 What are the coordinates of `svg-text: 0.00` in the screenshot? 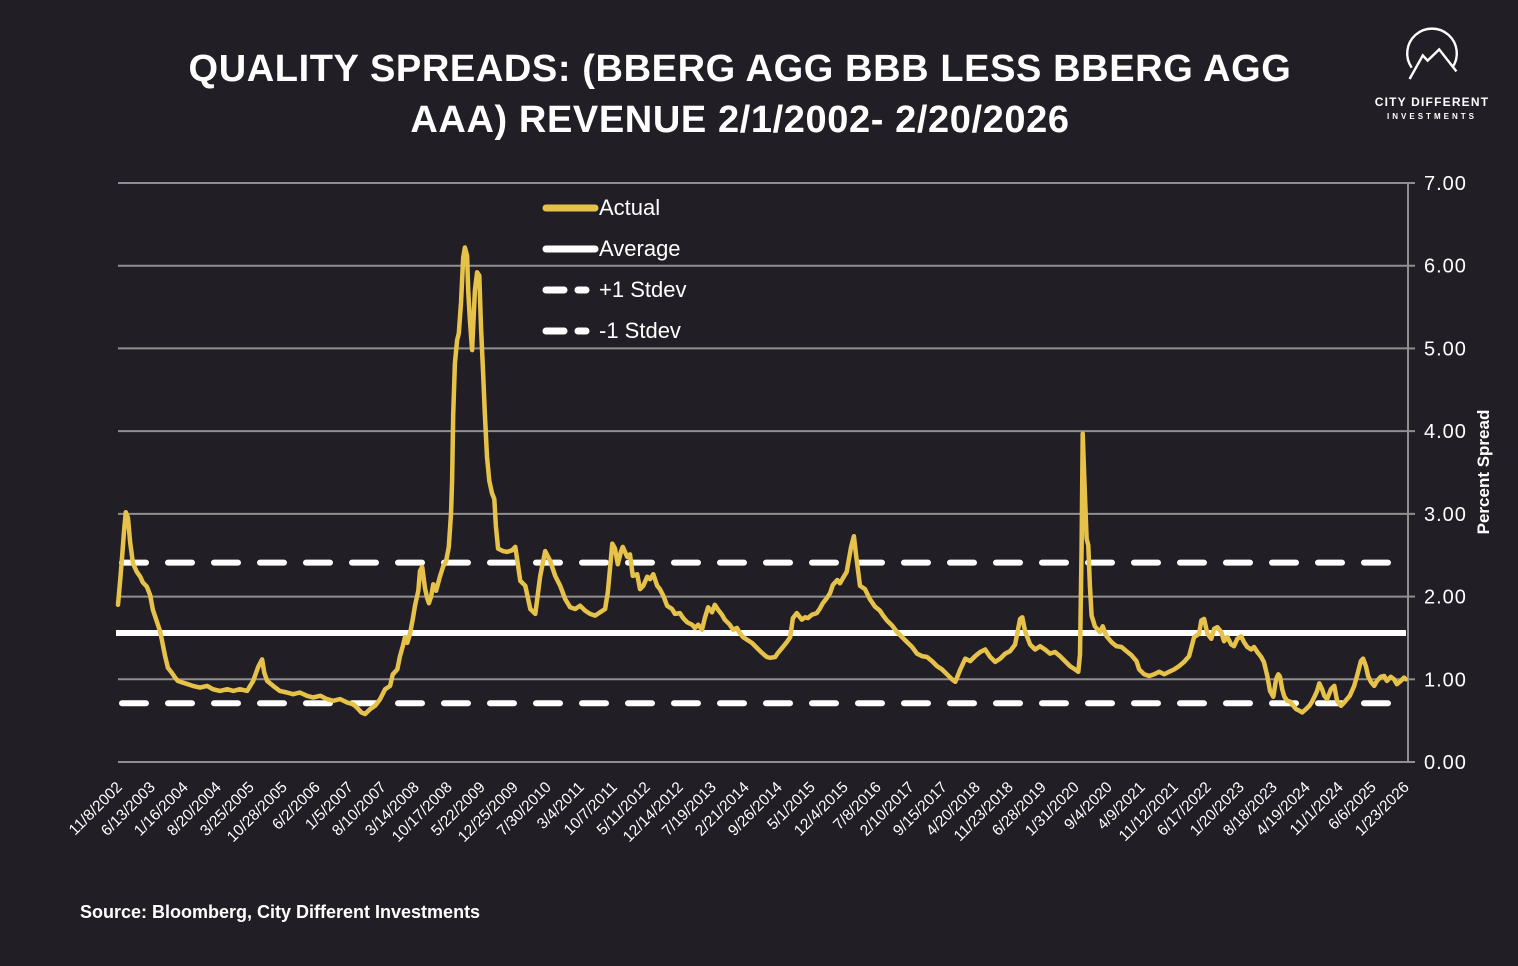 It's located at (1445, 763).